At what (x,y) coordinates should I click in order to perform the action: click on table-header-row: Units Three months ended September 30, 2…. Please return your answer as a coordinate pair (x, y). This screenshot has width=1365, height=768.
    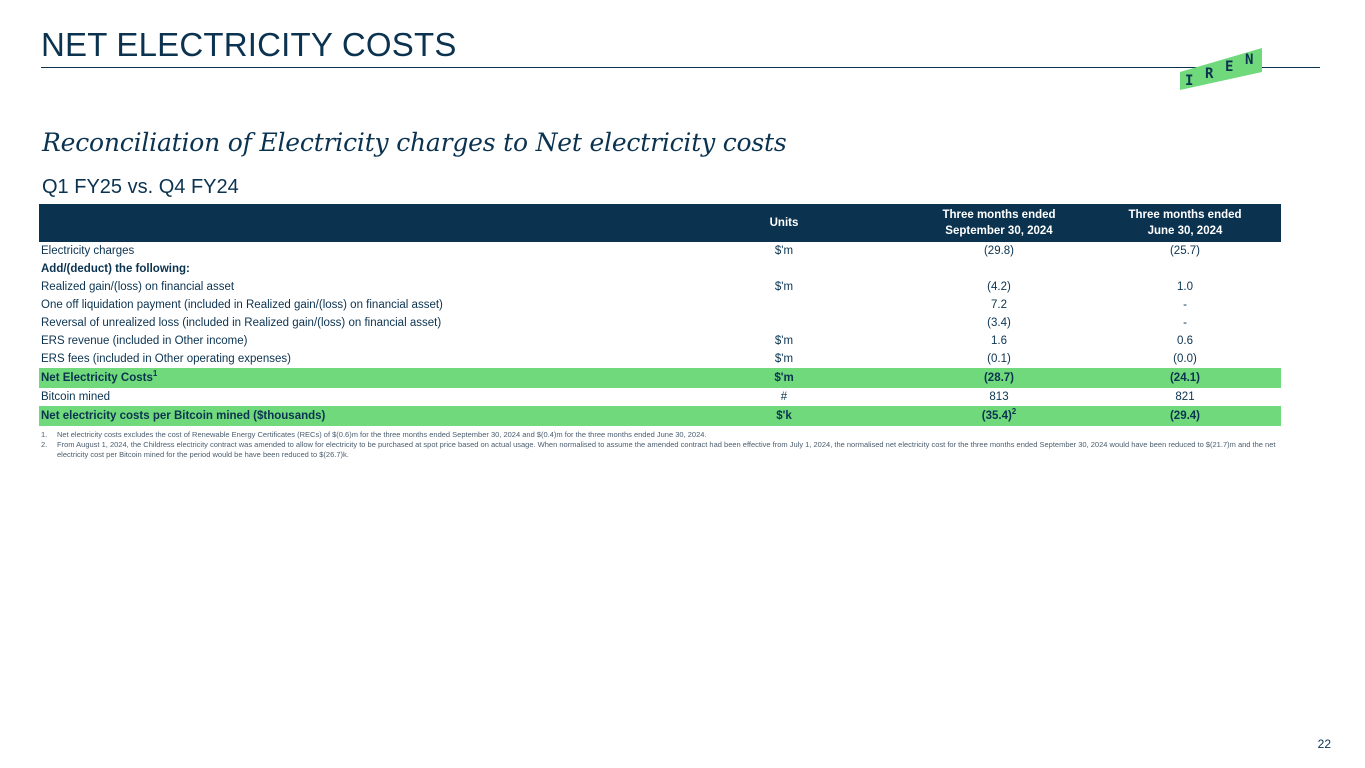
    Looking at the image, I should click on (660, 223).